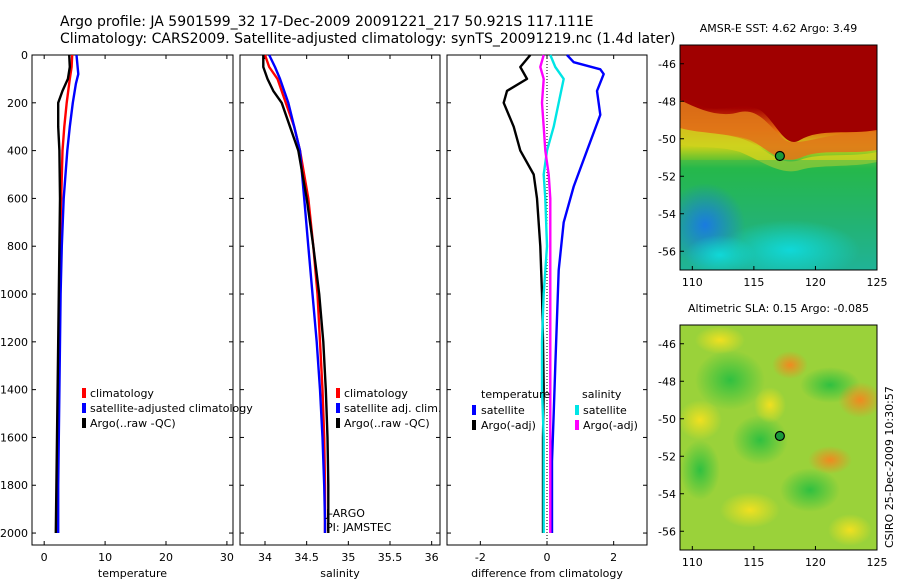 The height and width of the screenshot is (580, 900). Describe the element at coordinates (44, 557) in the screenshot. I see `temperature-x-tick-label: 0` at that location.